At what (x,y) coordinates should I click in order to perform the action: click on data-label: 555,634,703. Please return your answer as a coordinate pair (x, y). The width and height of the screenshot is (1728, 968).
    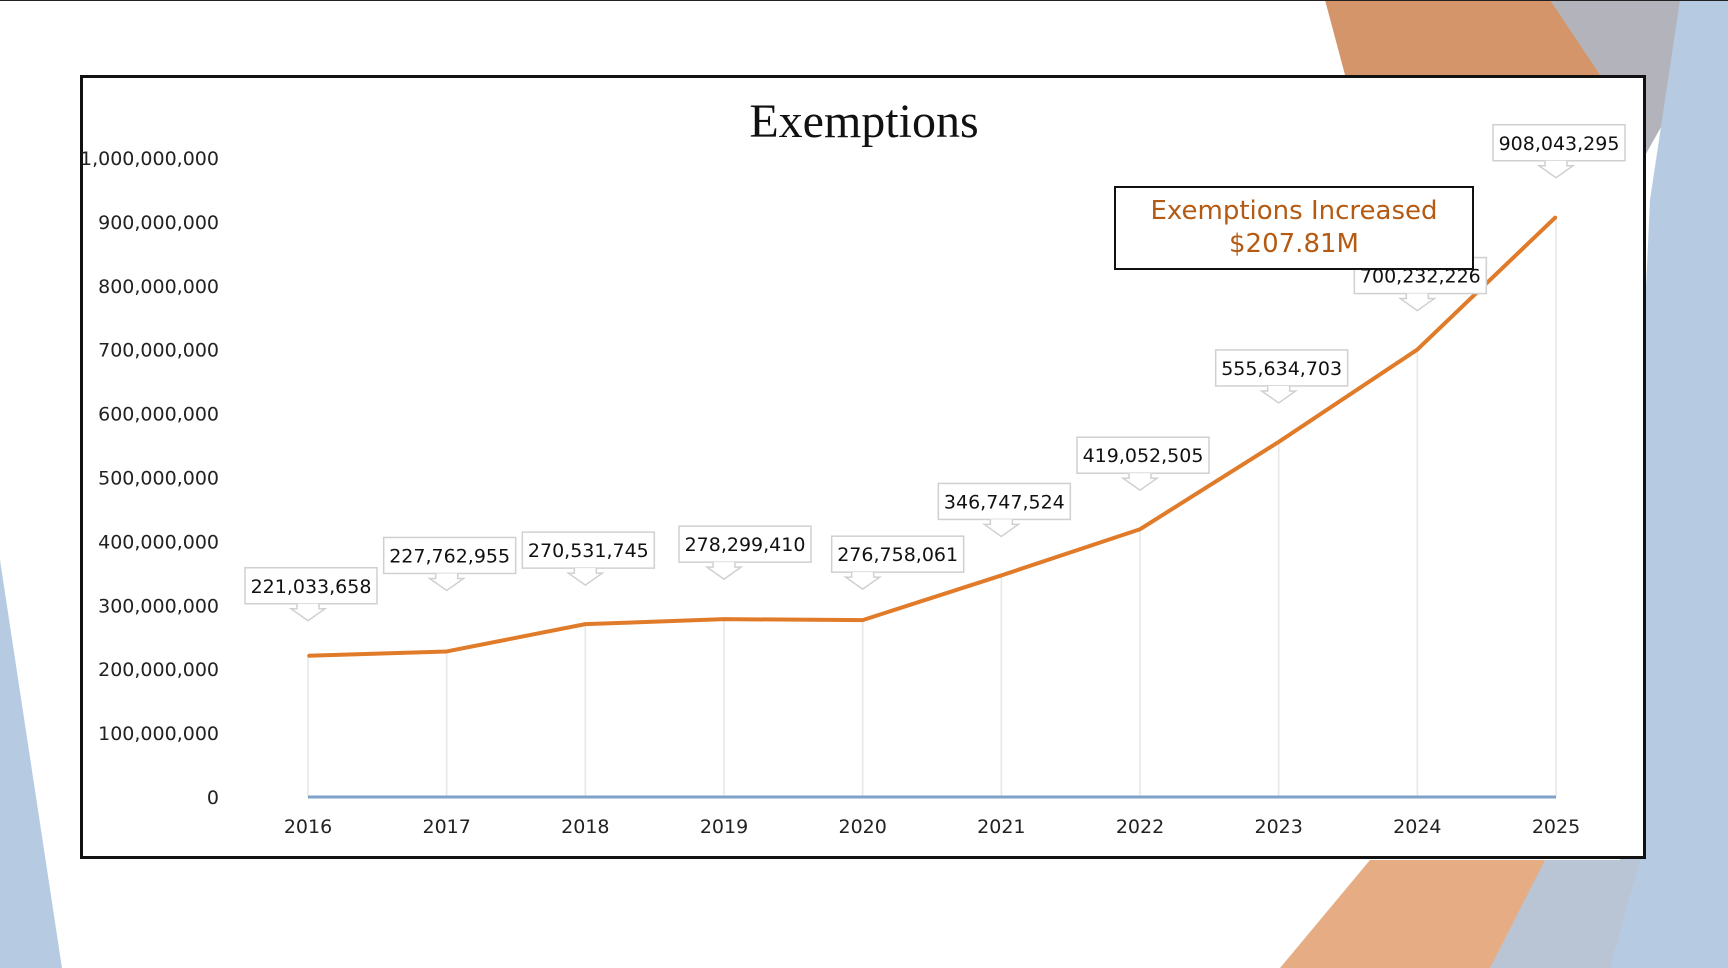
    Looking at the image, I should click on (1281, 376).